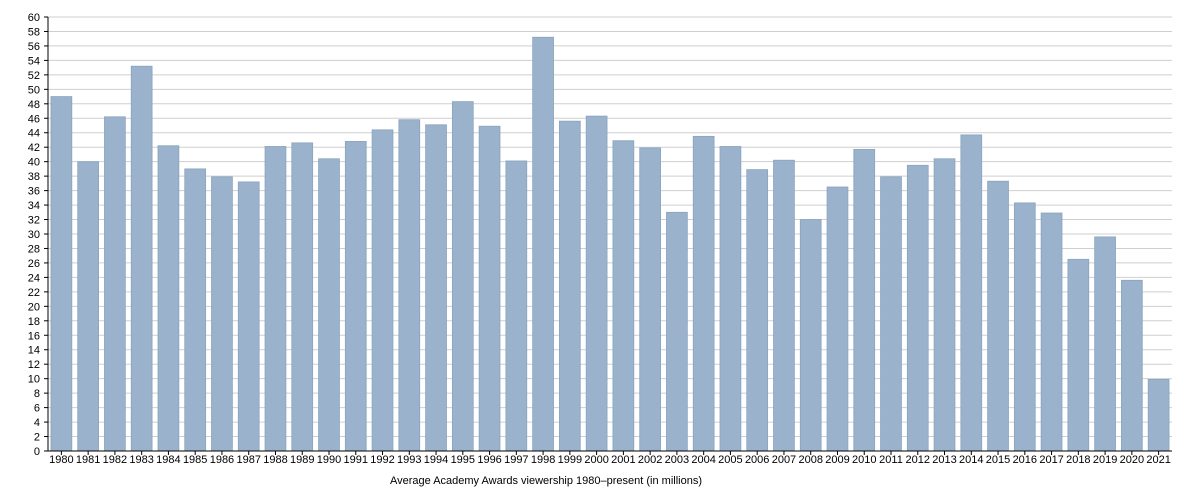 The image size is (1200, 500). Describe the element at coordinates (115, 460) in the screenshot. I see `x-tick-label-1982: 1982` at that location.